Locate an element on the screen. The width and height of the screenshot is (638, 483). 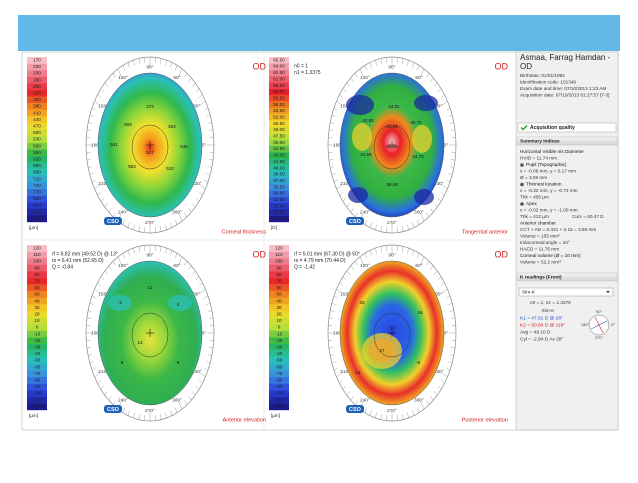
map-value: -2 is located at coordinates (120, 302).